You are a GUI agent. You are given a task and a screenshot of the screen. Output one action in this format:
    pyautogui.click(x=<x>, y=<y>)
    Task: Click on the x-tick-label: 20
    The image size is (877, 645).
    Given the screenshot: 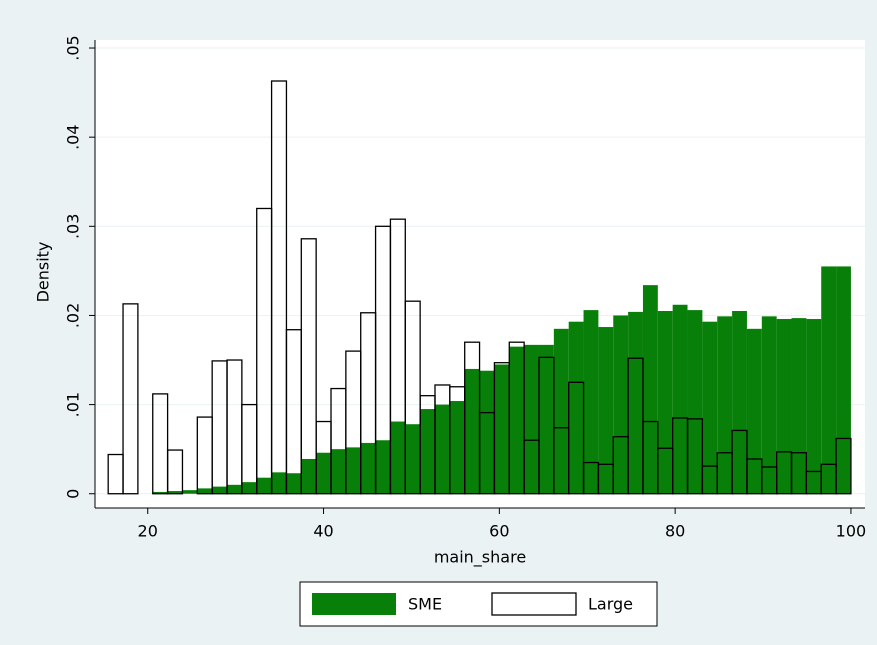 What is the action you would take?
    pyautogui.click(x=148, y=531)
    